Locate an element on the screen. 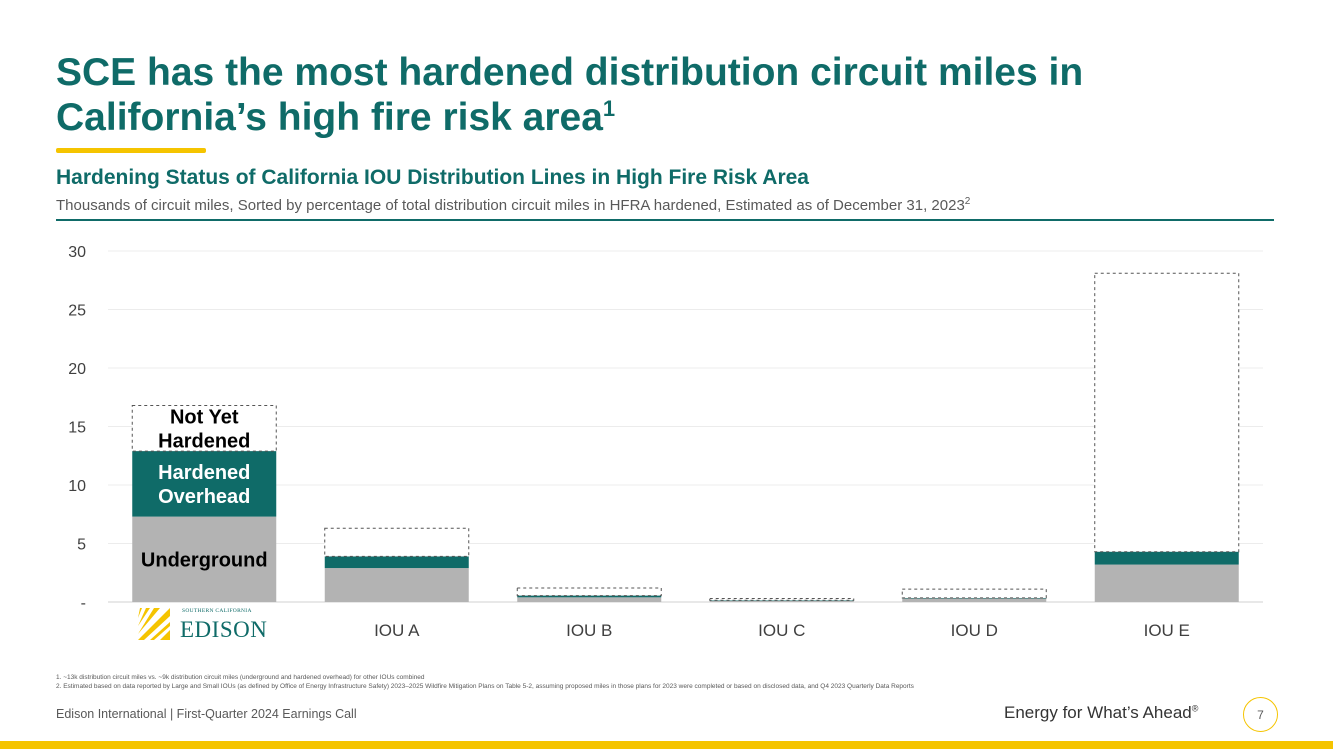  sun-icon is located at coordinates (154, 623).